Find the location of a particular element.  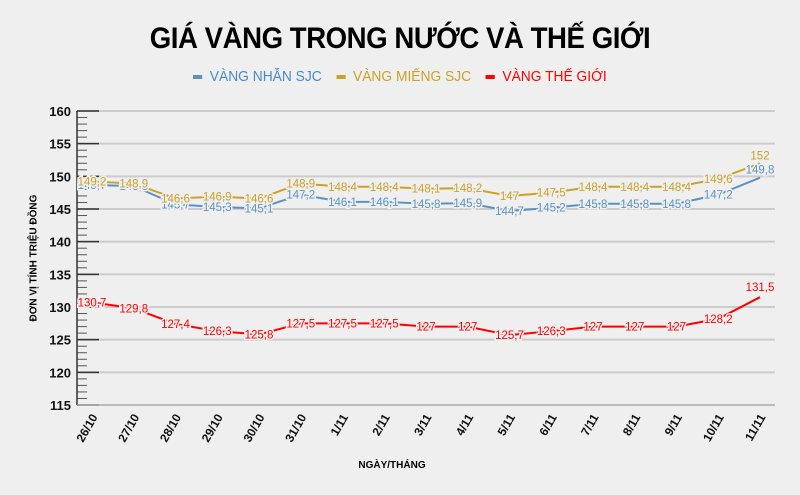

data-label: 152 is located at coordinates (759, 156).